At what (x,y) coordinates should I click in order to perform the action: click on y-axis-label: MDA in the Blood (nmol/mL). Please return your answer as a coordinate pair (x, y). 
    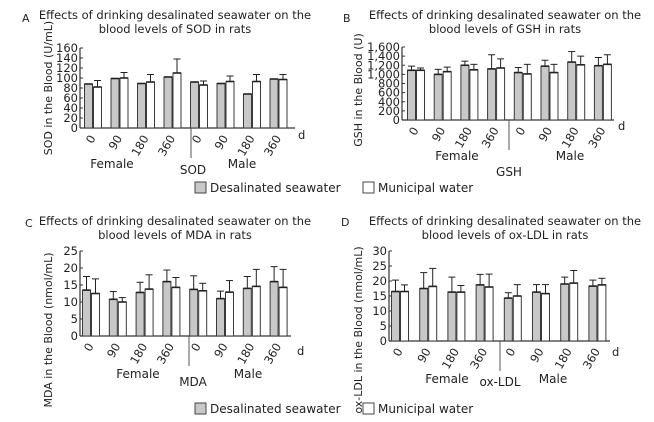
    Looking at the image, I should click on (48, 329).